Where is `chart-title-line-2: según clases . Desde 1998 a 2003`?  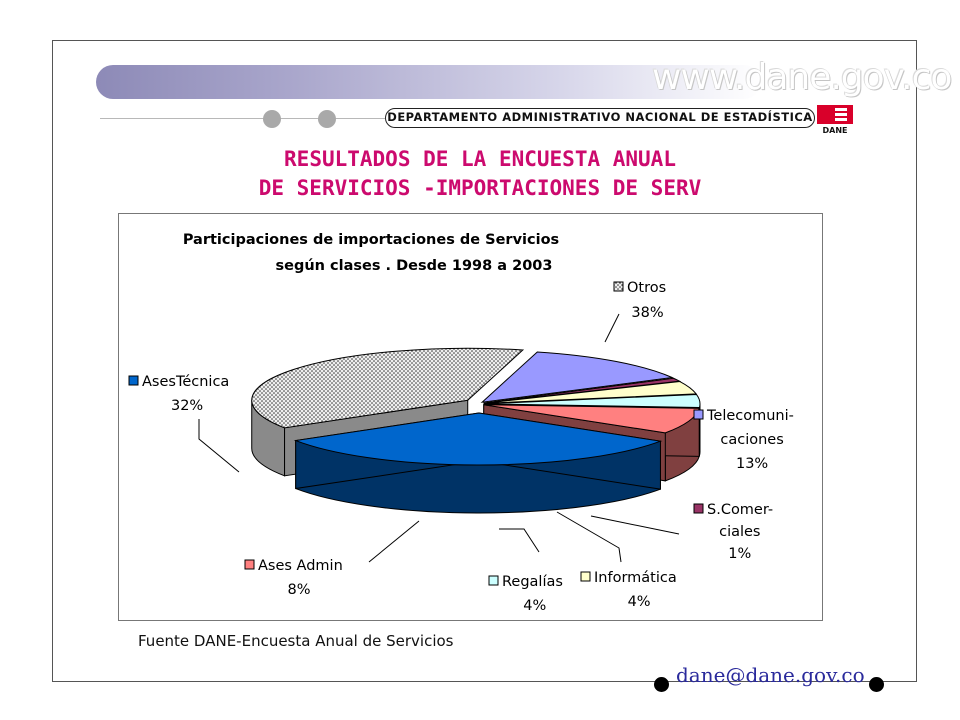
chart-title-line-2: según clases . Desde 1998 a 2003 is located at coordinates (414, 266).